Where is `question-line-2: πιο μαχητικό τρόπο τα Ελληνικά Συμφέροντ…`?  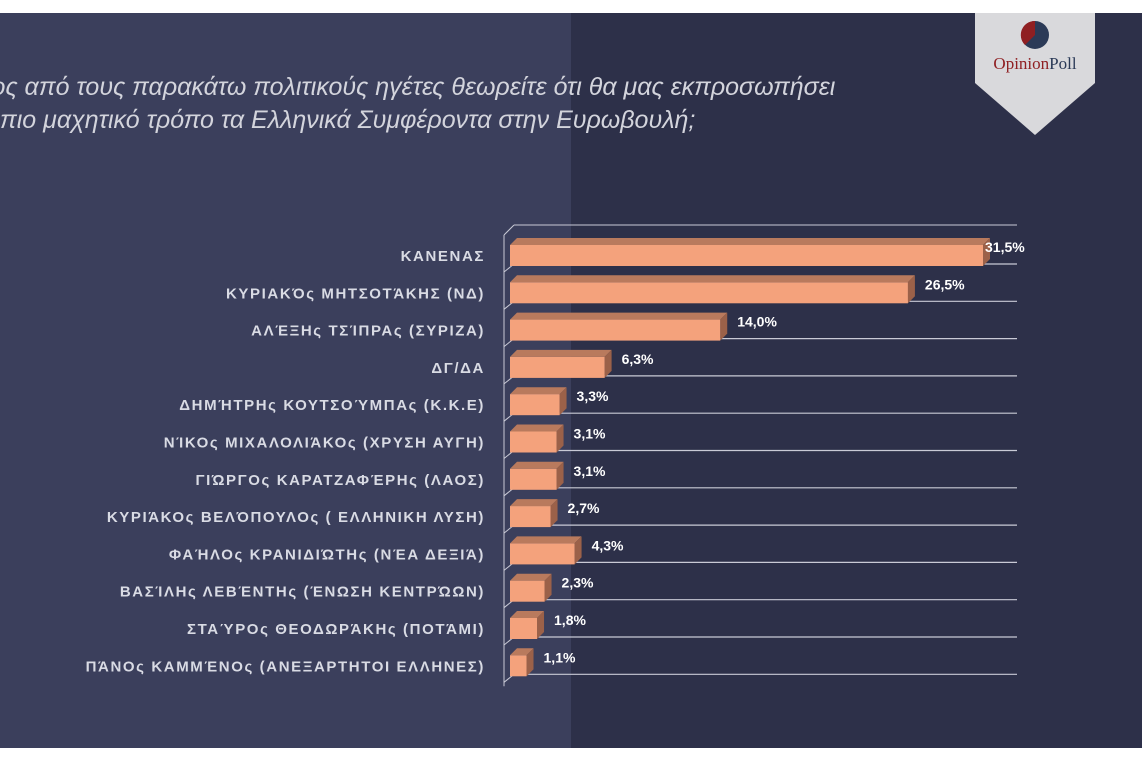 question-line-2: πιο μαχητικό τρόπο τα Ελληνικά Συμφέροντ… is located at coordinates (348, 120).